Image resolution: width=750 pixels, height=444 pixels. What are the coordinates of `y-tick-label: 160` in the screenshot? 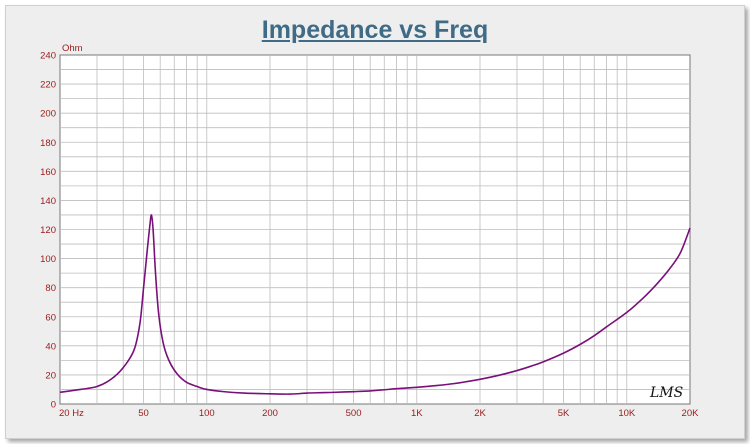 It's located at (48, 172).